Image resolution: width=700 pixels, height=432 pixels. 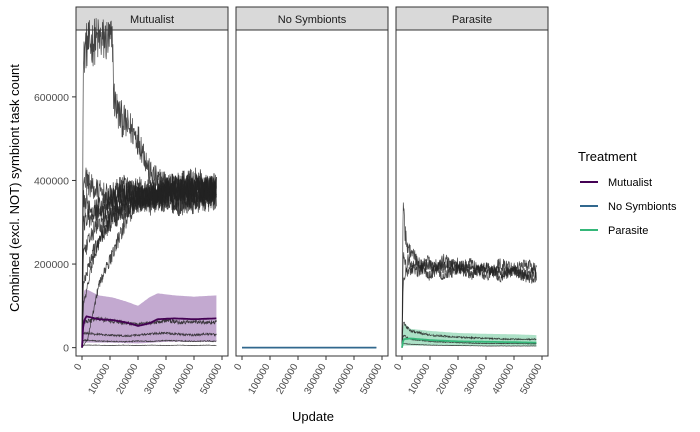 I want to click on y-tick-label: 600000, so click(x=51, y=98).